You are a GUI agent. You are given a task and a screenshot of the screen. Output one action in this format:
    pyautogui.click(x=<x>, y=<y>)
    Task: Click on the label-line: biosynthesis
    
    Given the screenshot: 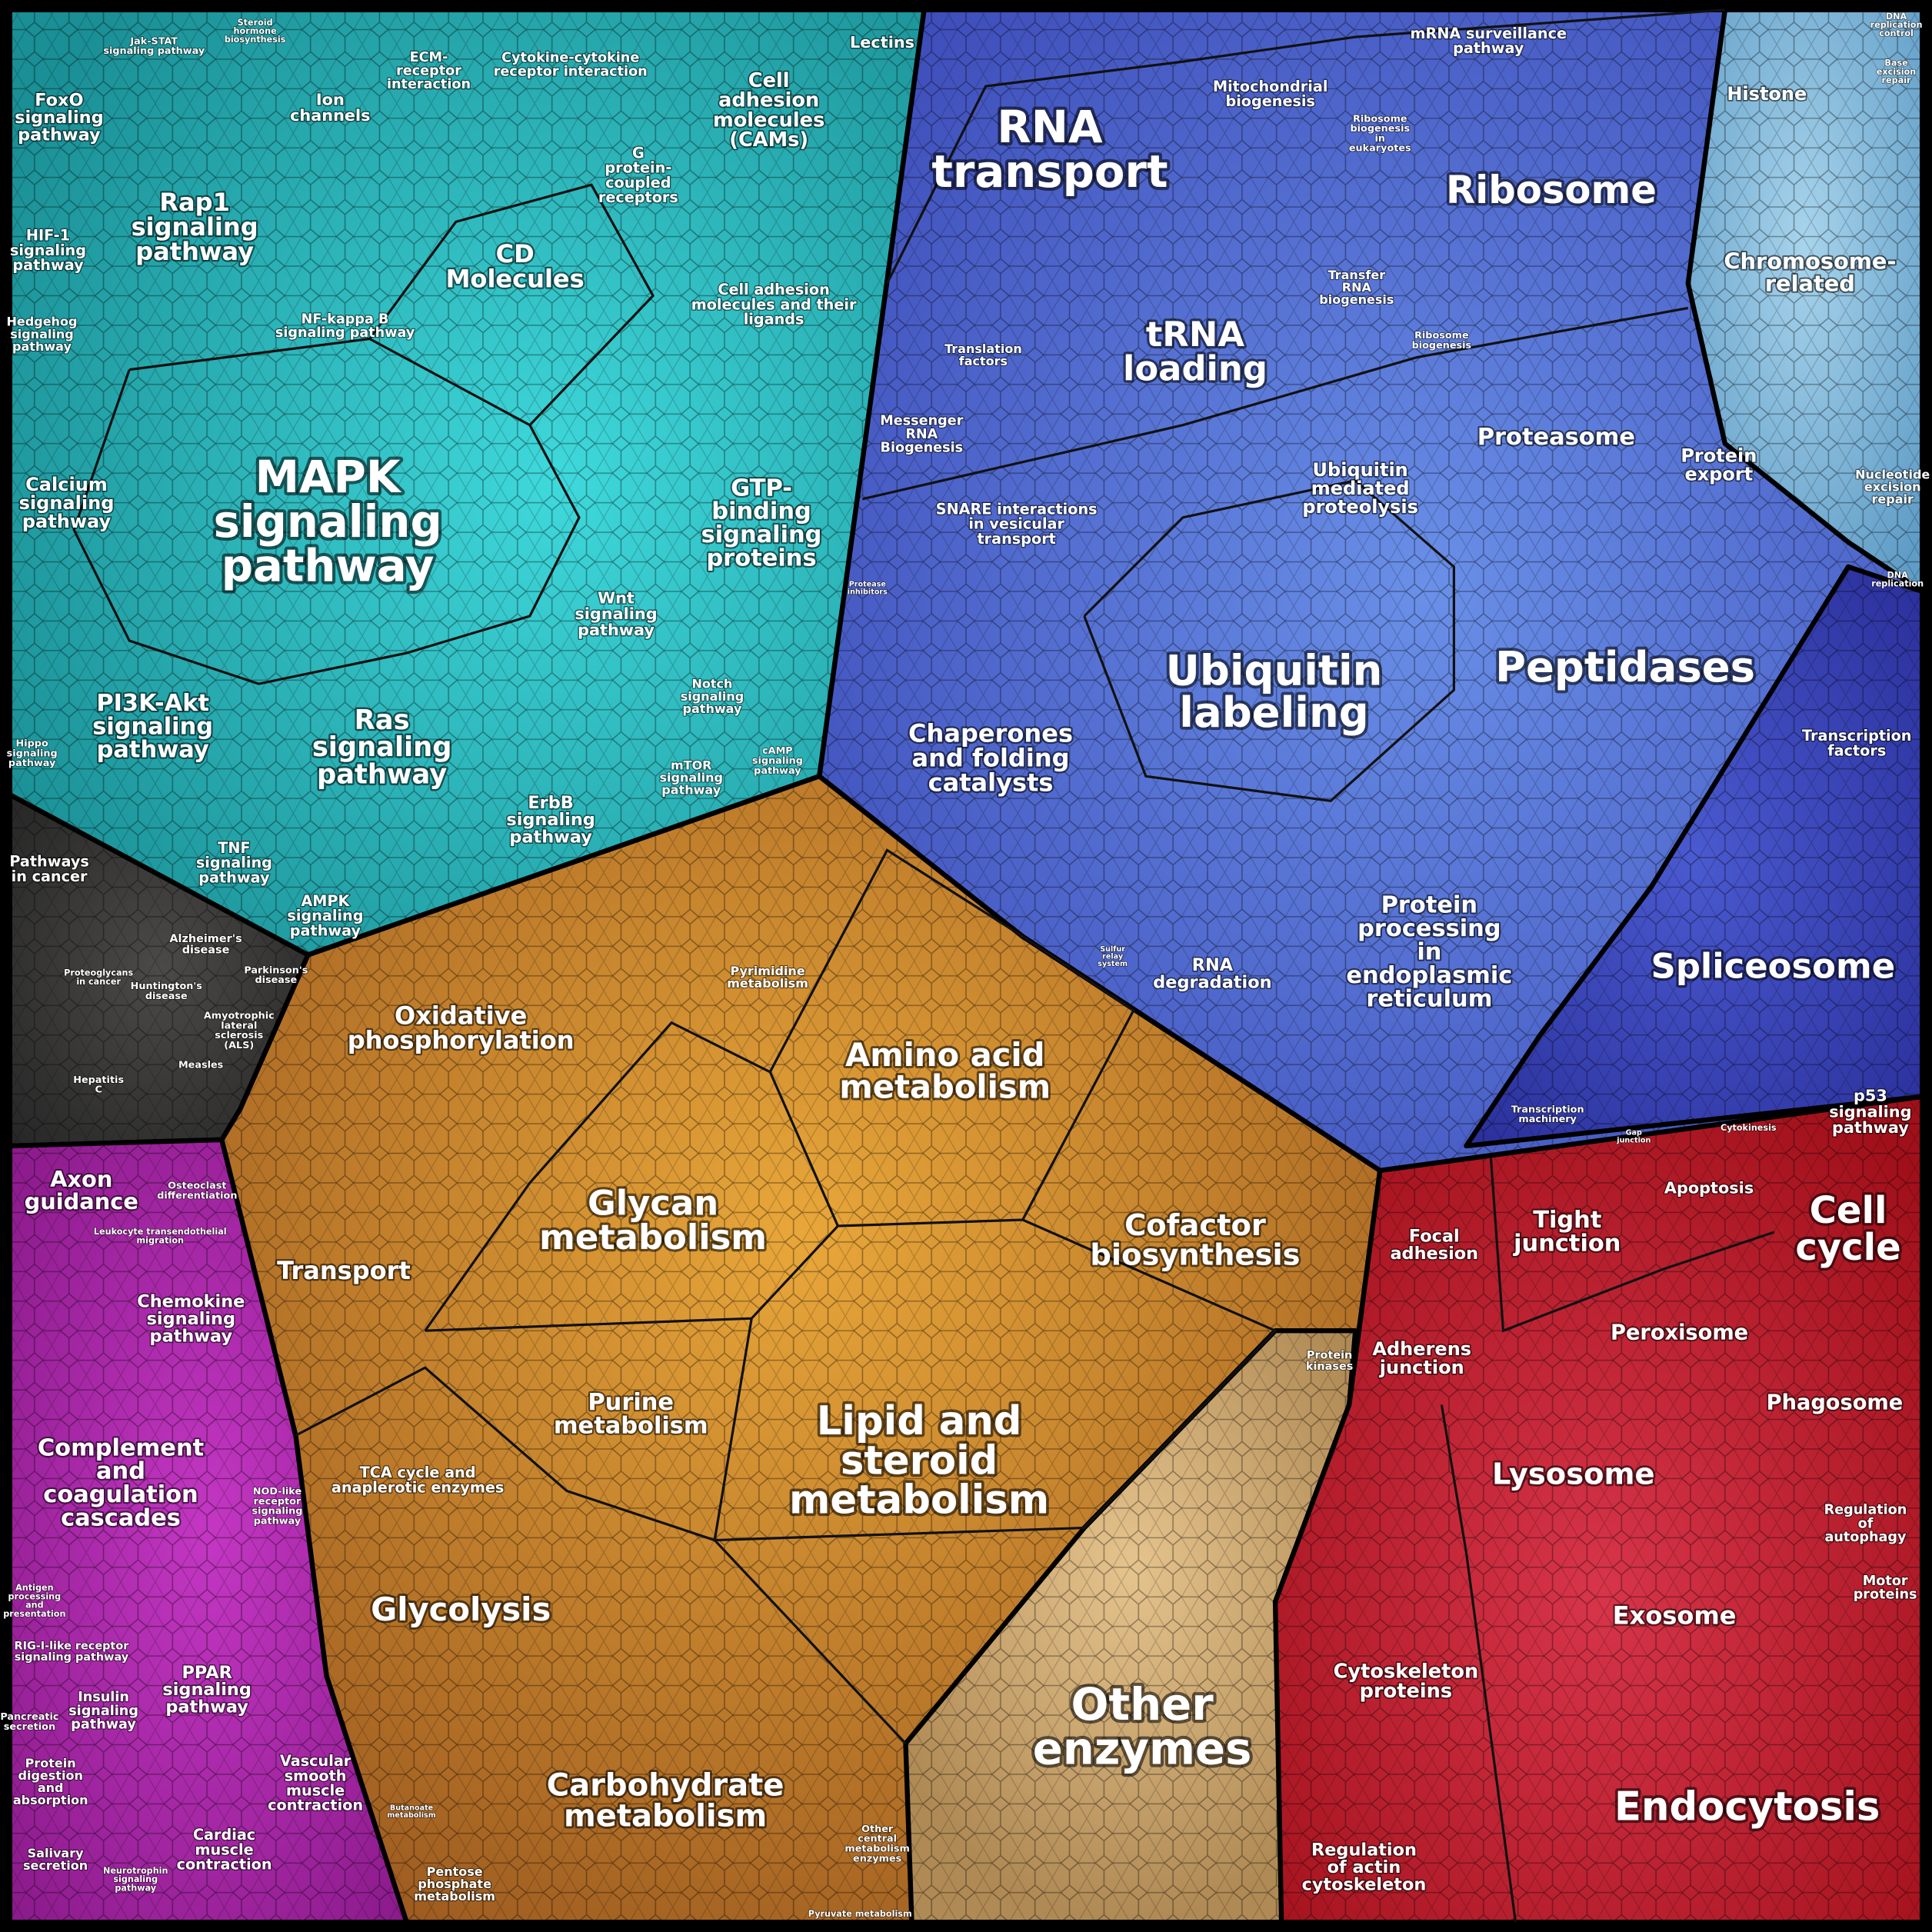 What is the action you would take?
    pyautogui.click(x=255, y=40)
    